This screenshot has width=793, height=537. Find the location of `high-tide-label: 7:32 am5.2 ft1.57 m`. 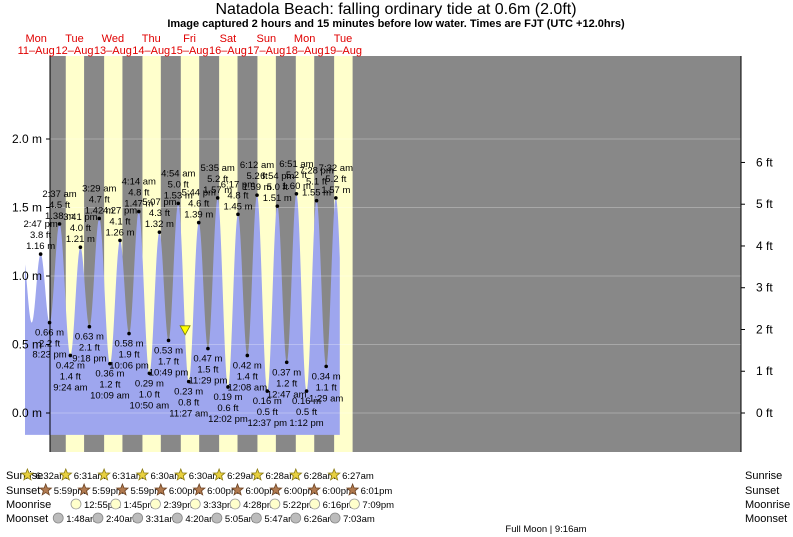

high-tide-label: 7:32 am5.2 ft1.57 m is located at coordinates (336, 181).